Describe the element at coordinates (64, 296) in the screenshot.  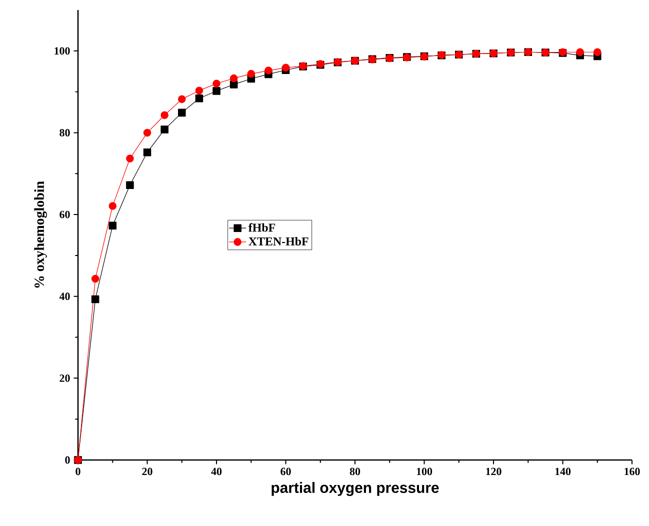
I see `y-tick-label: 40` at that location.